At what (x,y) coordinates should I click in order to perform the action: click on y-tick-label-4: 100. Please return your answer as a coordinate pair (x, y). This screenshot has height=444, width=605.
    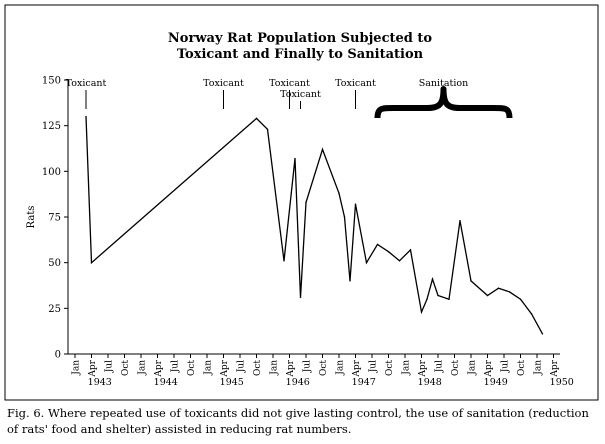
    Looking at the image, I should click on (51, 172).